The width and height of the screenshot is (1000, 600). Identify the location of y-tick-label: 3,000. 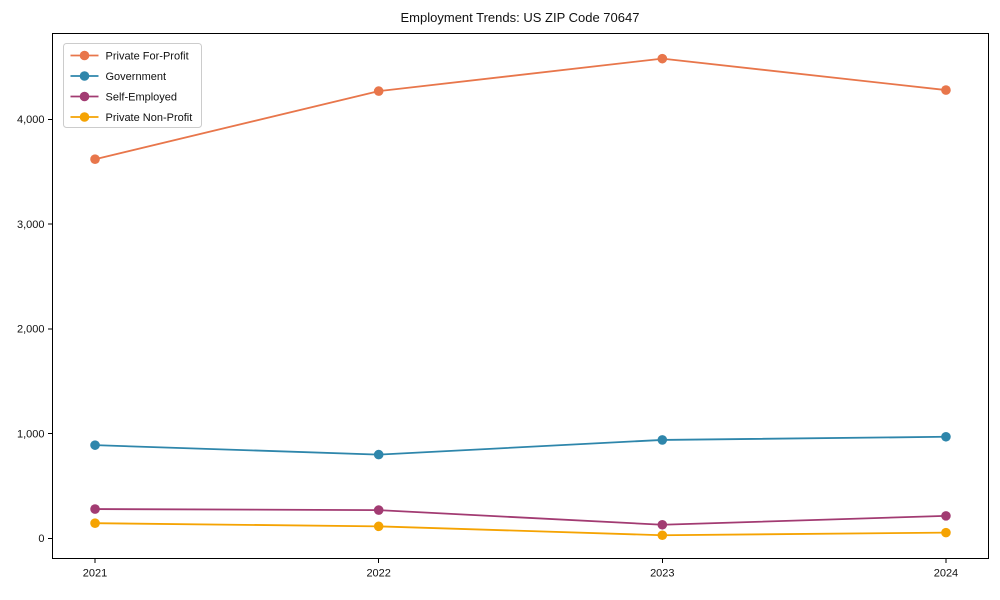
(31, 225).